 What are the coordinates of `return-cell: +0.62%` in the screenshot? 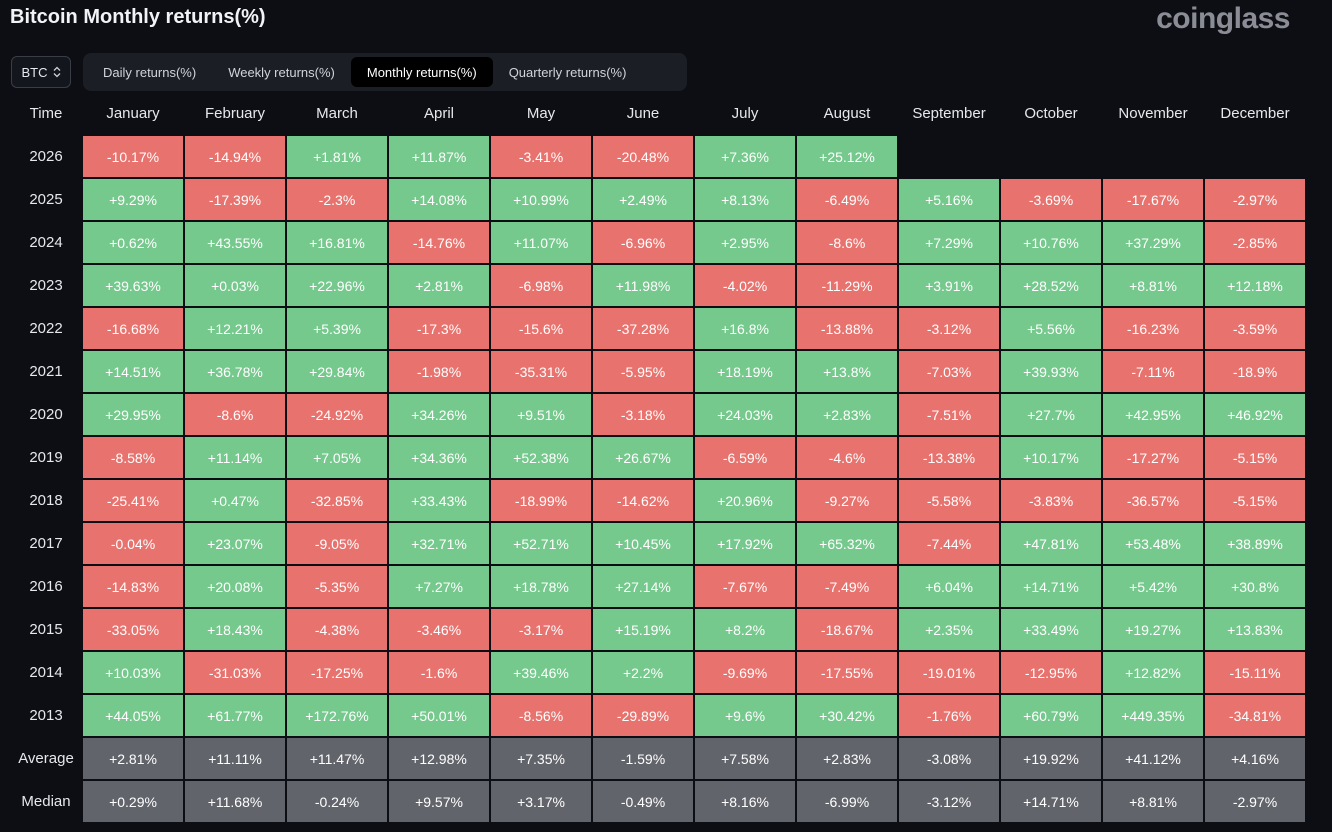 It's located at (133, 242).